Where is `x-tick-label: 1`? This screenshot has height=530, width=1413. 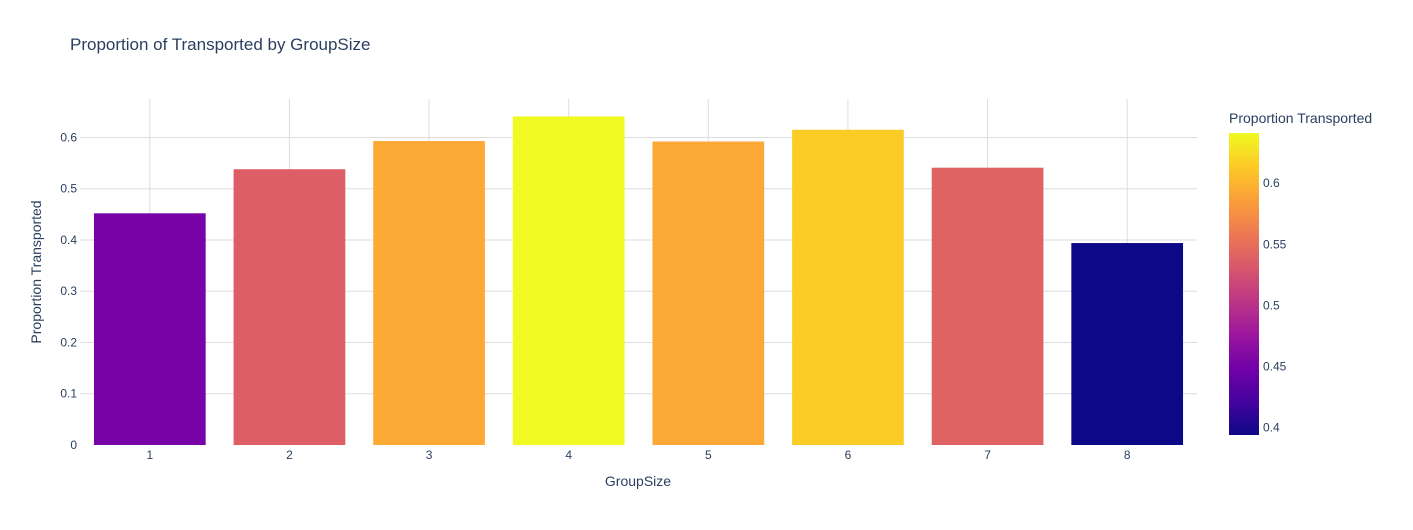 x-tick-label: 1 is located at coordinates (149, 455).